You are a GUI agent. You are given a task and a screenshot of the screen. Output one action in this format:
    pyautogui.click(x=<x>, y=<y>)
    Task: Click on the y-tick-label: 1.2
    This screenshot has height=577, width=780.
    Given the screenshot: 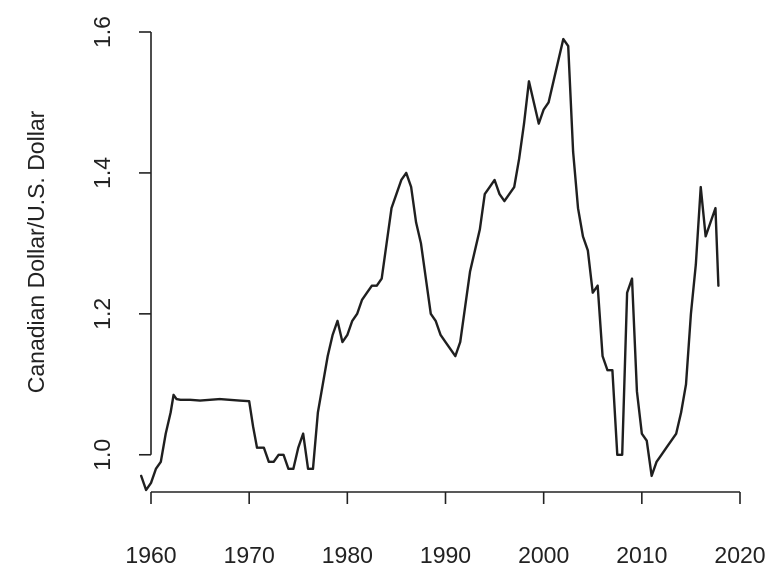 What is the action you would take?
    pyautogui.click(x=102, y=314)
    